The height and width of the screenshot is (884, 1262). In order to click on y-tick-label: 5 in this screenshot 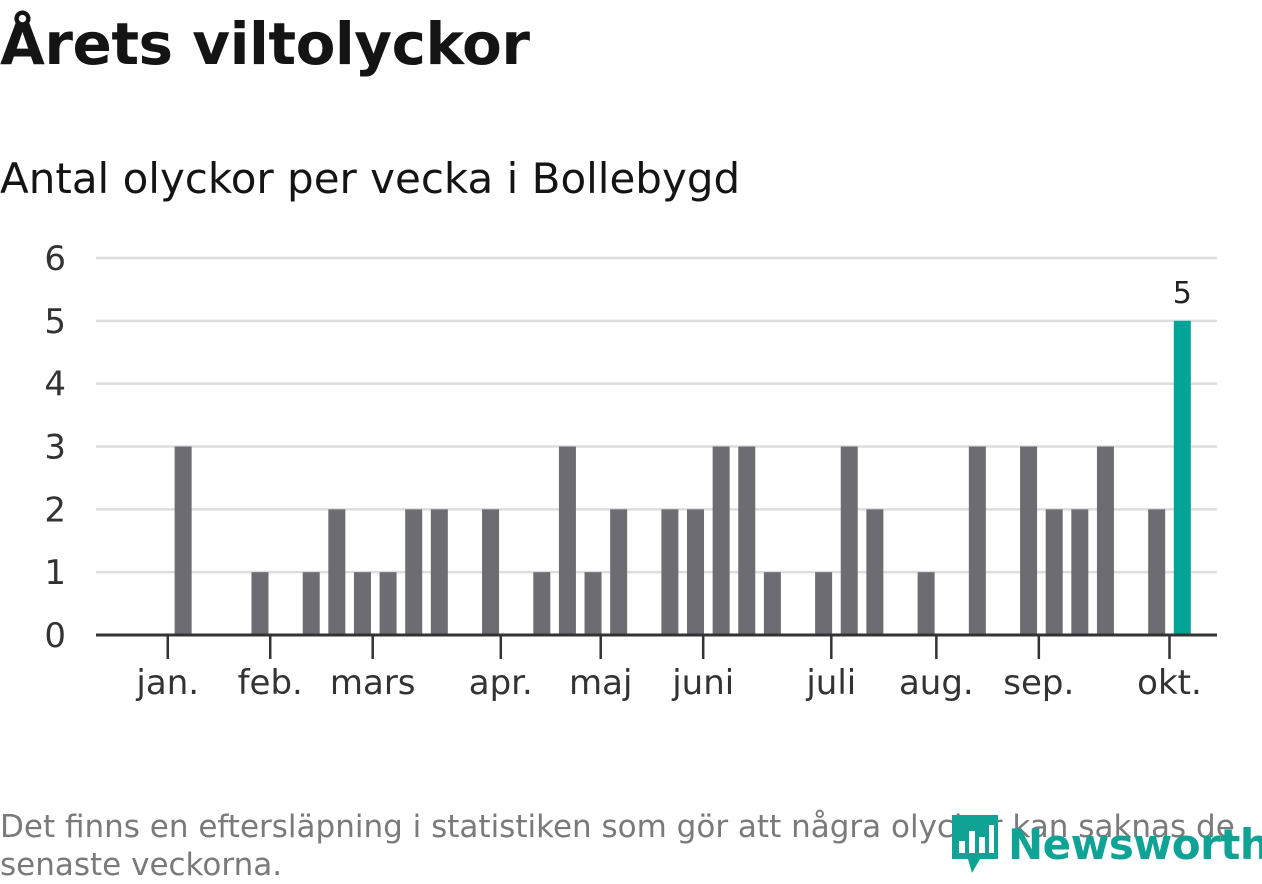, I will do `click(55, 322)`.